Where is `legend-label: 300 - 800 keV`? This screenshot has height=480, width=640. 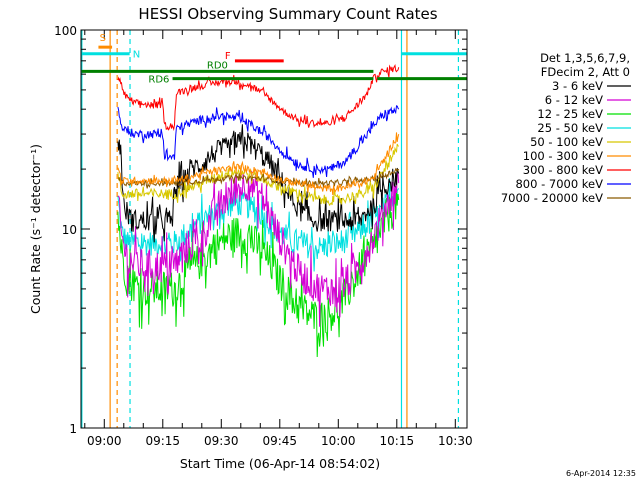
legend-label: 300 - 800 keV is located at coordinates (563, 170).